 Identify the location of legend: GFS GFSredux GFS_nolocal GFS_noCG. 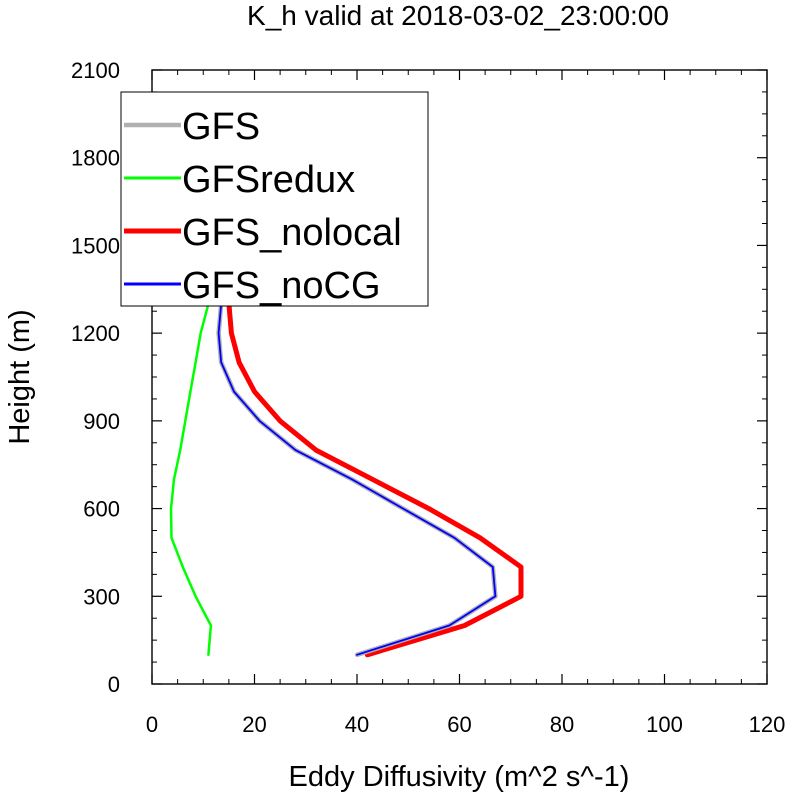
(274, 199).